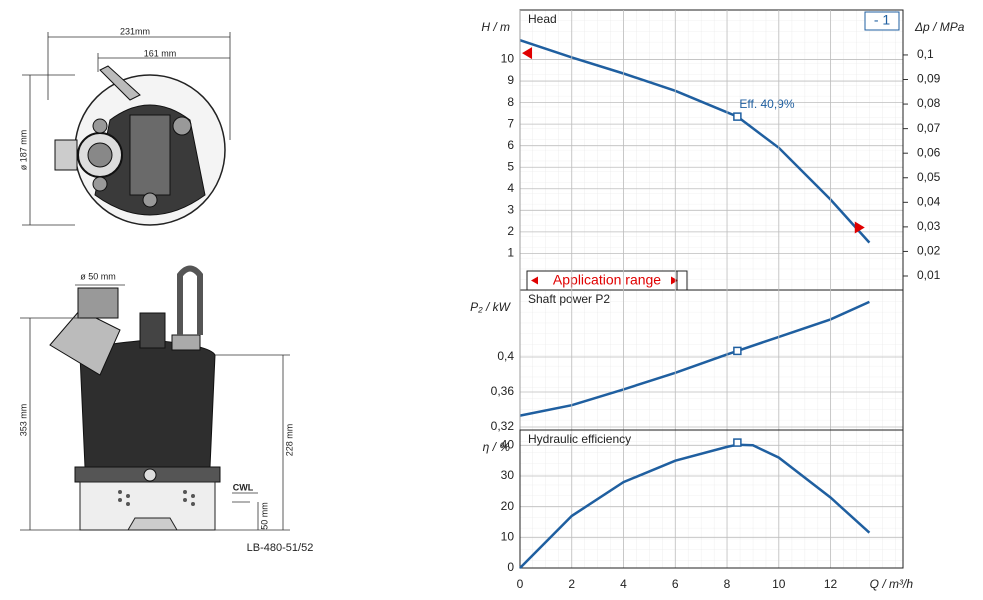 The width and height of the screenshot is (983, 600). Describe the element at coordinates (510, 123) in the screenshot. I see `y-tick-label: 7` at that location.